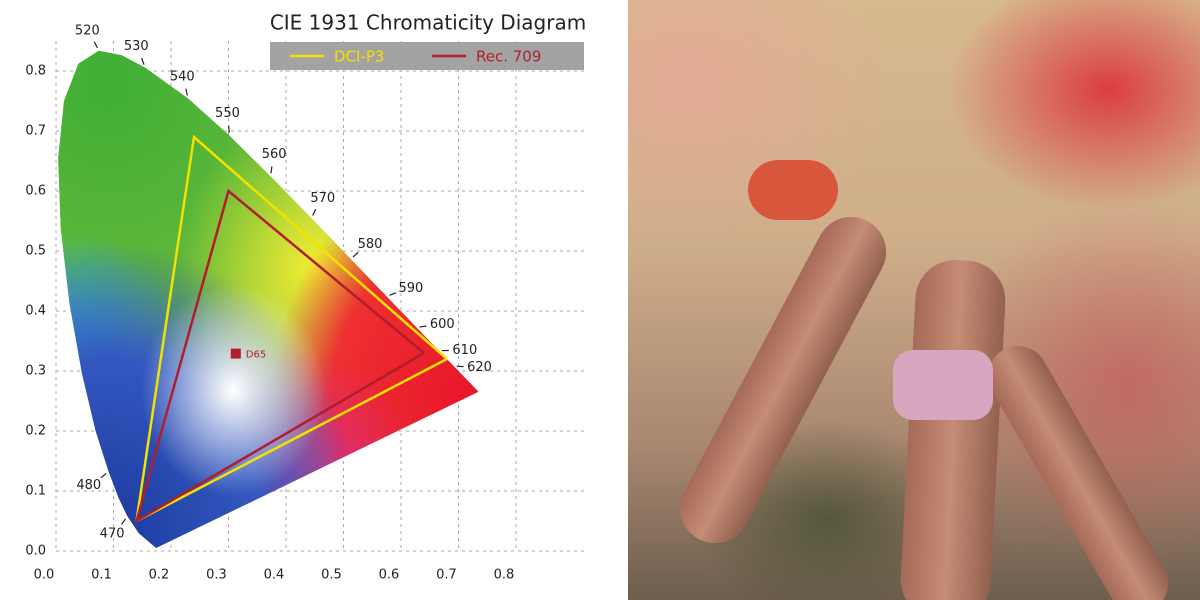 This screenshot has width=1200, height=600. Describe the element at coordinates (279, 356) in the screenshot. I see `gamut-line` at that location.